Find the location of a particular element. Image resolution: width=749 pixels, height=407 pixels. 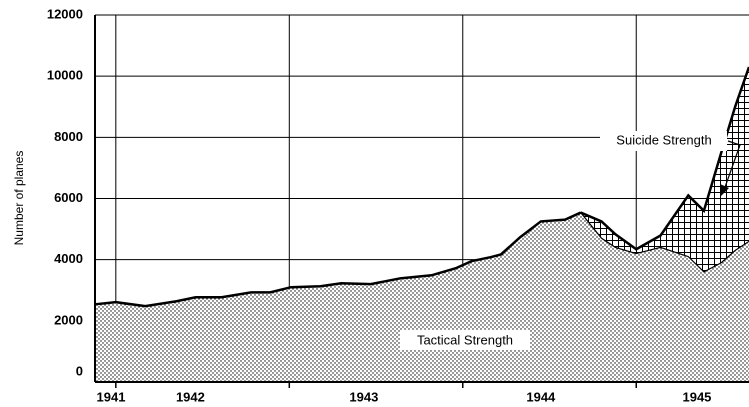

y-tick-label: 4000 is located at coordinates (68, 258).